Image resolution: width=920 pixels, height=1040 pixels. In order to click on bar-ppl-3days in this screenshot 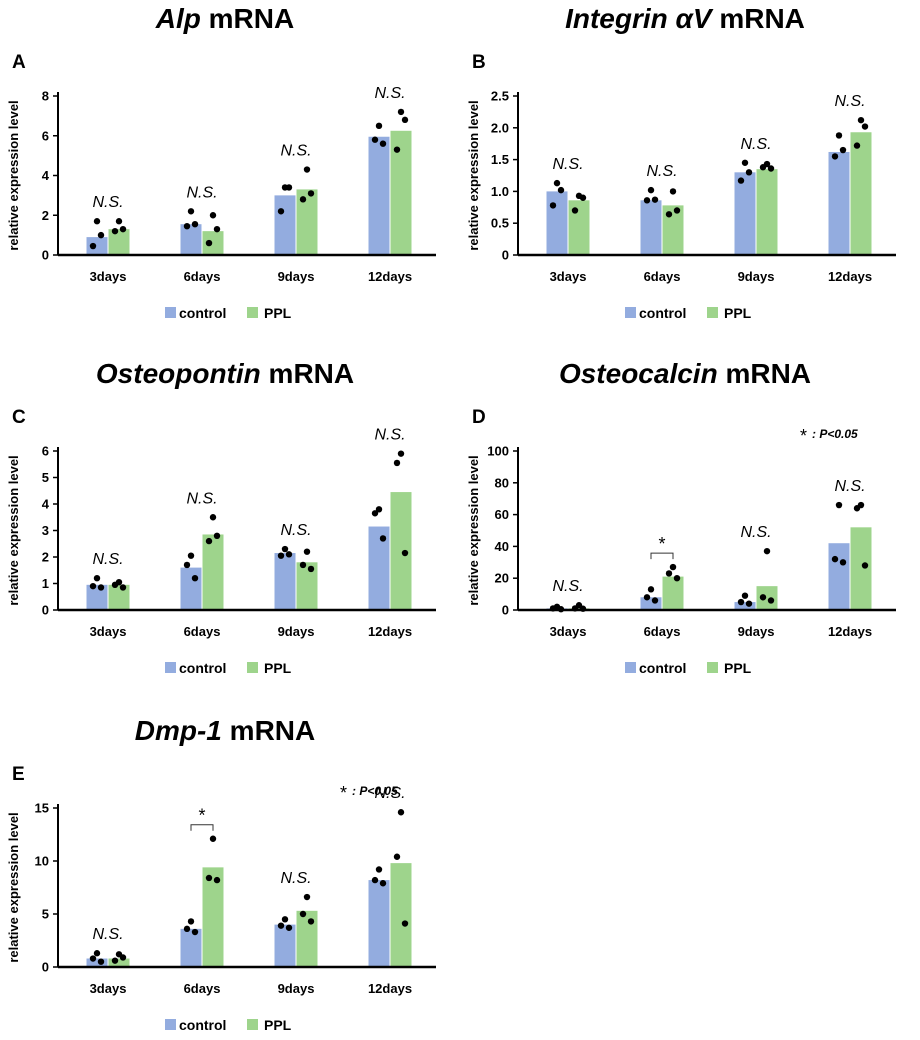, I will do `click(119, 962)`.